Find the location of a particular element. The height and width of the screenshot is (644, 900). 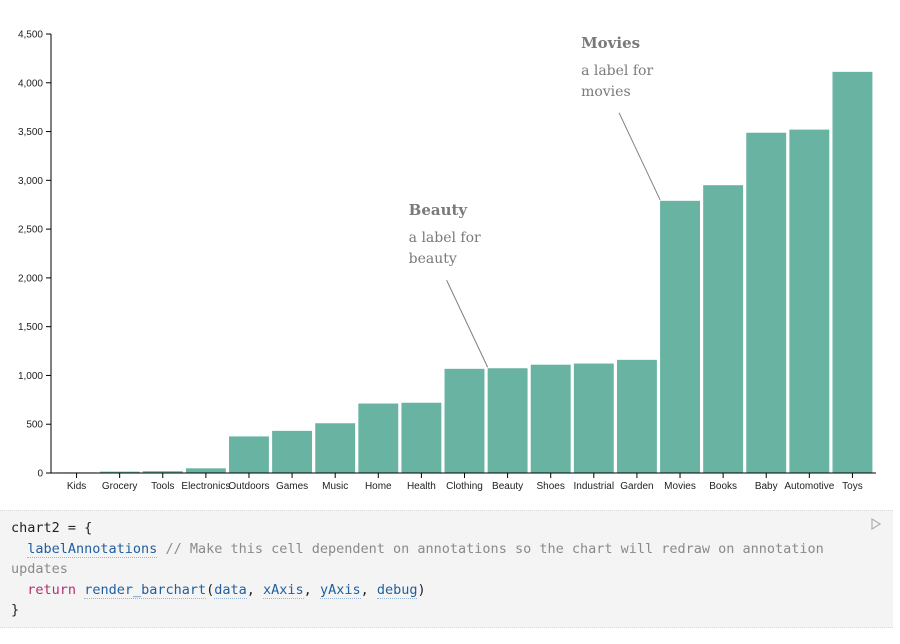

code-line-4: } is located at coordinates (452, 610).